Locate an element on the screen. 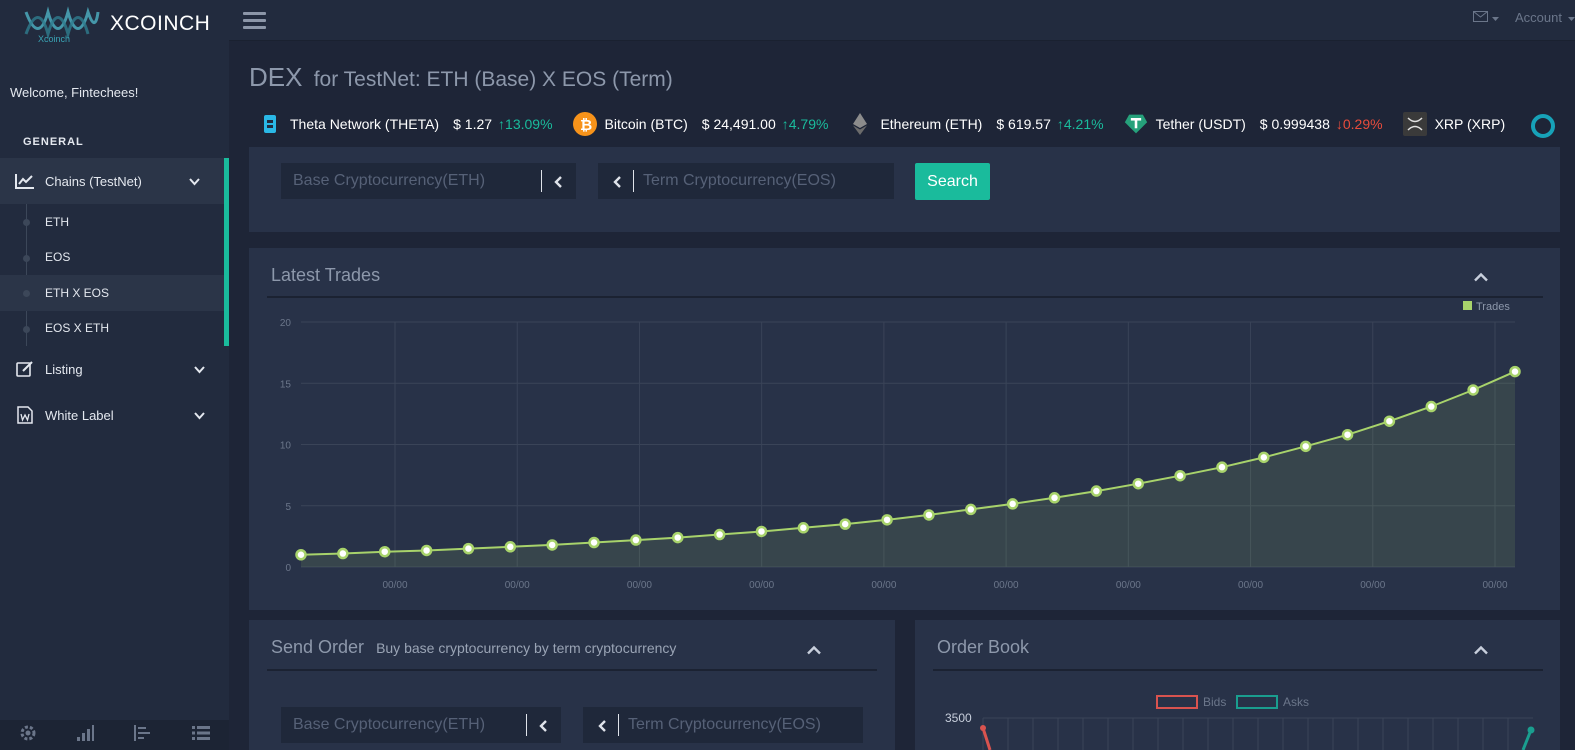 This screenshot has height=750, width=1575. ticker-name: Tether (USDT) is located at coordinates (1200, 124).